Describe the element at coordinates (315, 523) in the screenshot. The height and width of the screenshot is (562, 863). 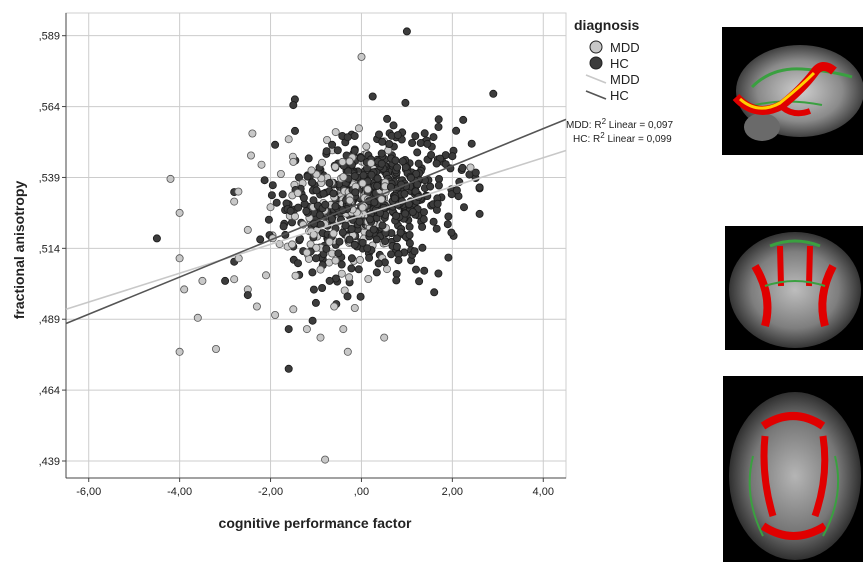
I see `x-axis-label: cognitive performance factor` at that location.